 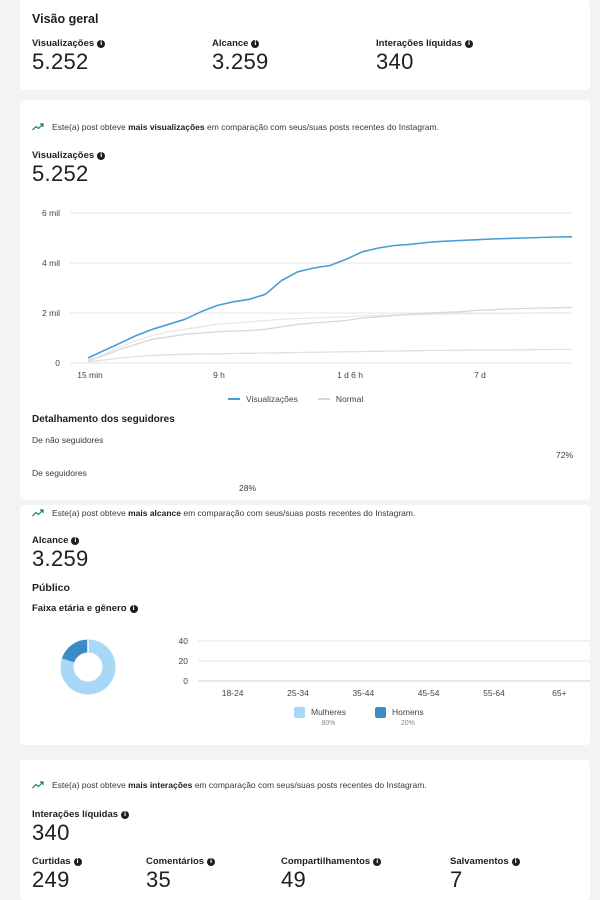 I want to click on overview-metric-reach: Alcance i 3.259, so click(x=240, y=56).